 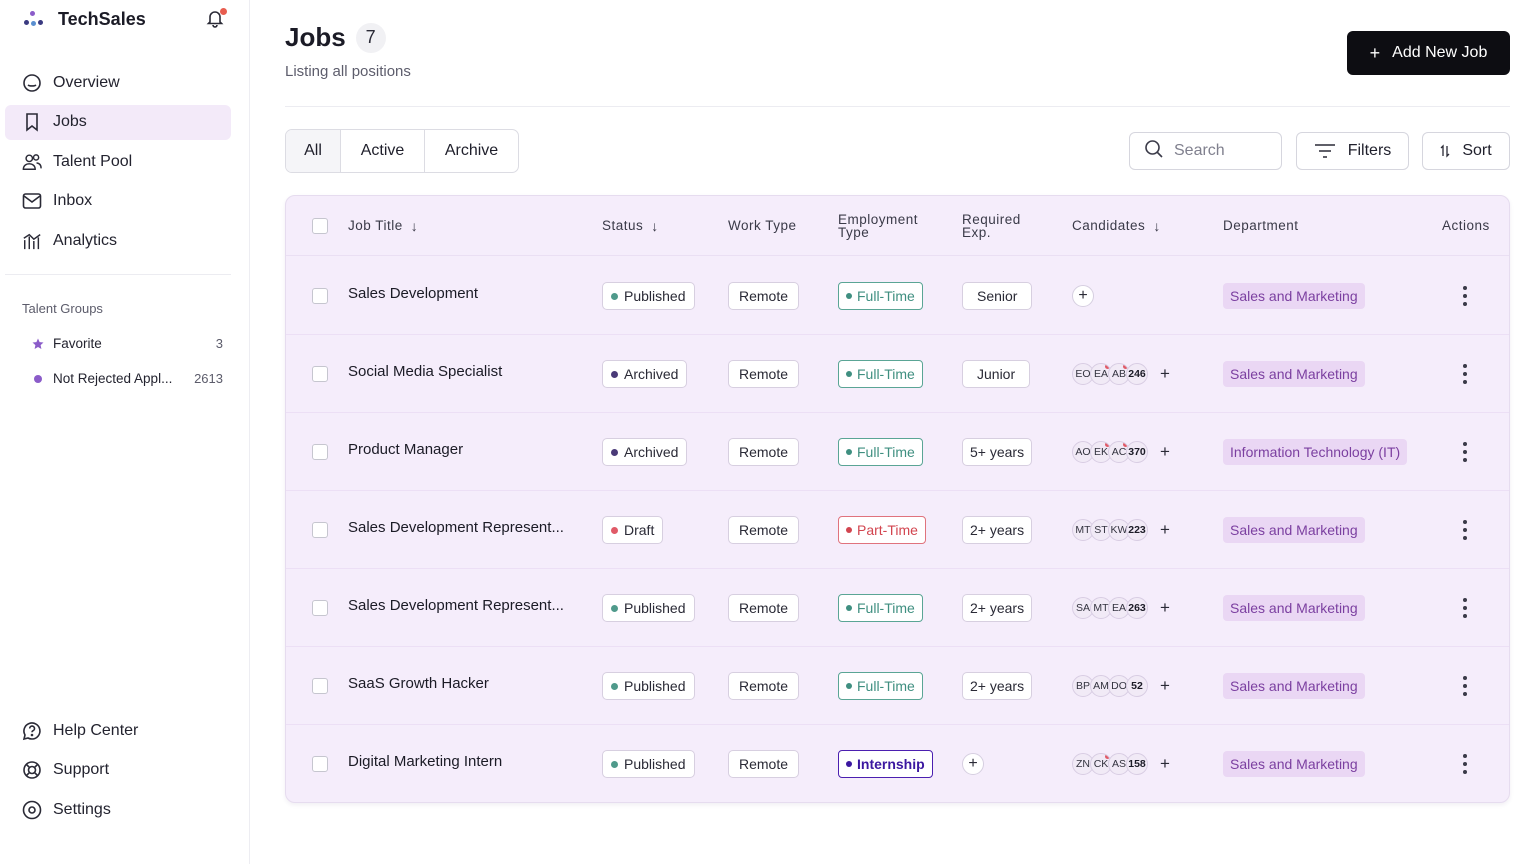 What do you see at coordinates (623, 226) in the screenshot?
I see `col-status-label: Status` at bounding box center [623, 226].